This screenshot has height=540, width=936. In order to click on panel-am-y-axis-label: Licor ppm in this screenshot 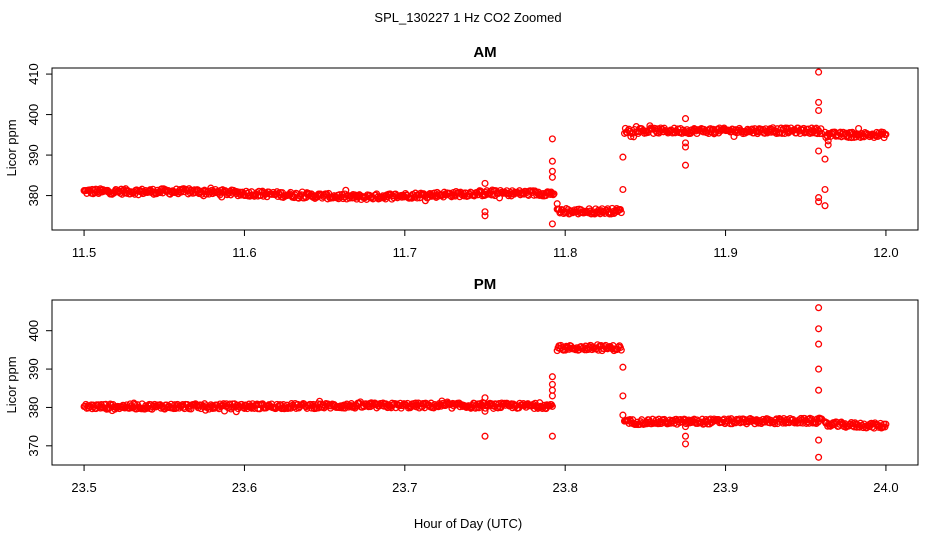, I will do `click(11, 147)`.